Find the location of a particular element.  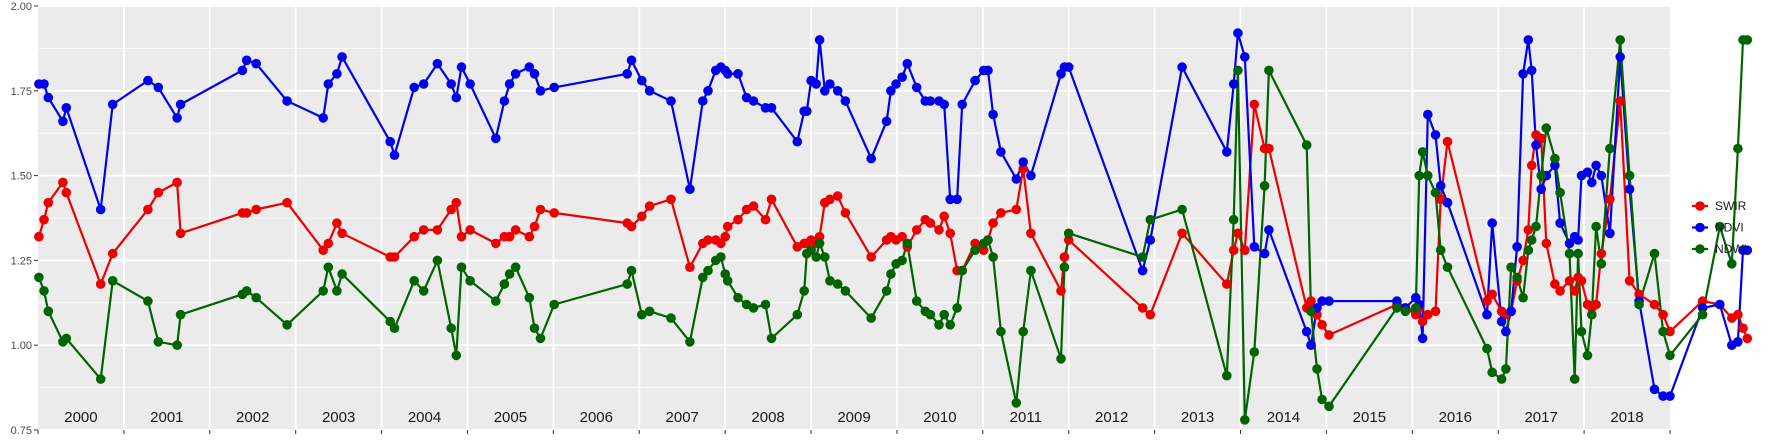

legend-label: NDWI is located at coordinates (1731, 249).